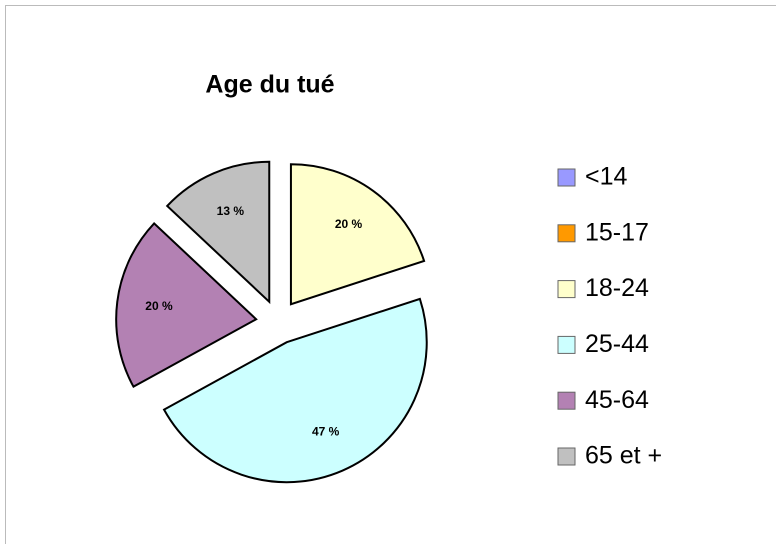  I want to click on data-label: 47 %, so click(326, 431).